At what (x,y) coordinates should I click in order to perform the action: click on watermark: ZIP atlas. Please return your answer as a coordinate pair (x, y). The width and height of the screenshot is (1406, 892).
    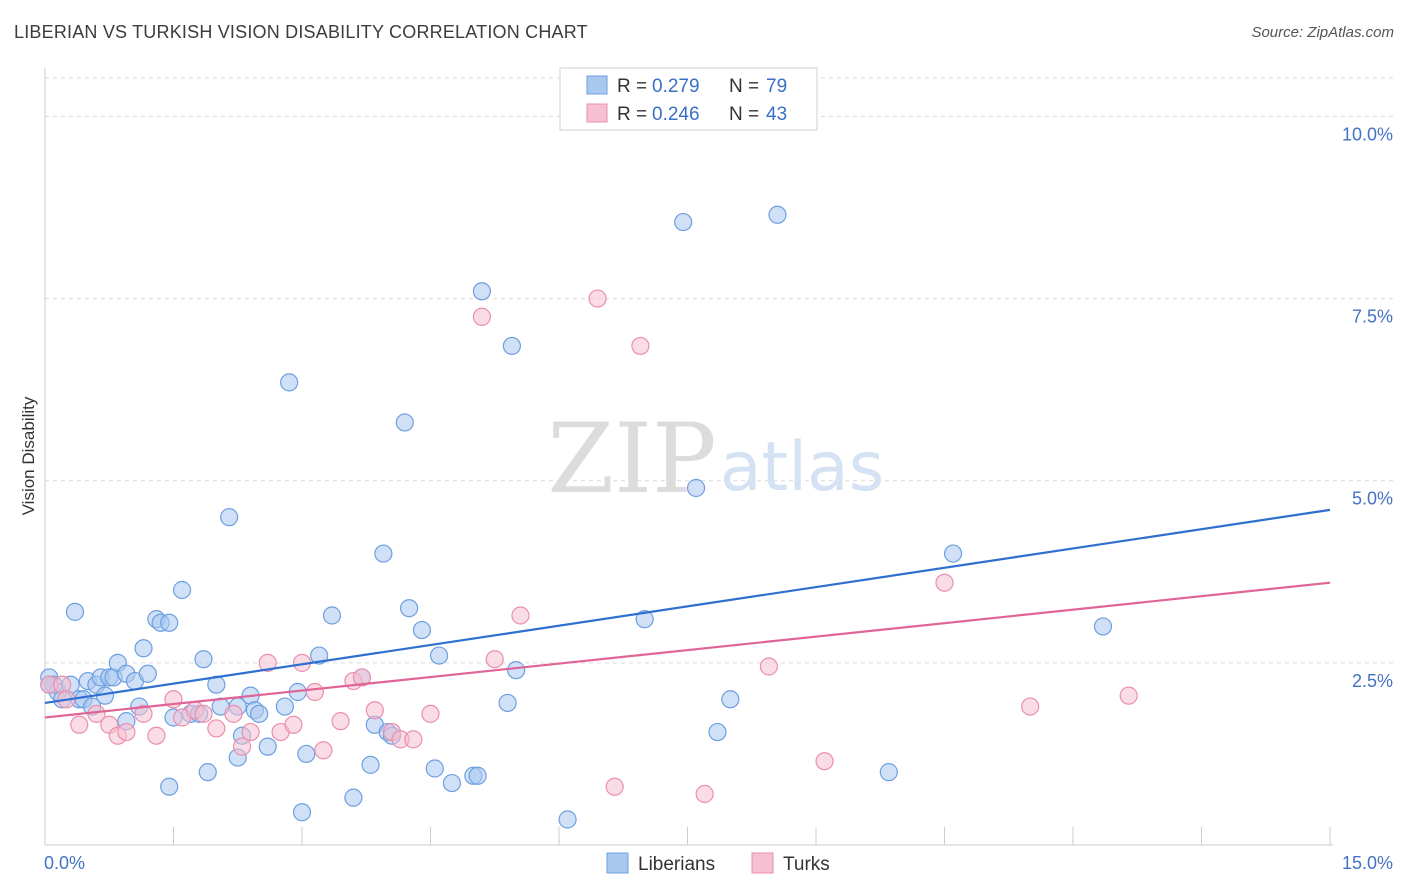
    Looking at the image, I should click on (715, 459).